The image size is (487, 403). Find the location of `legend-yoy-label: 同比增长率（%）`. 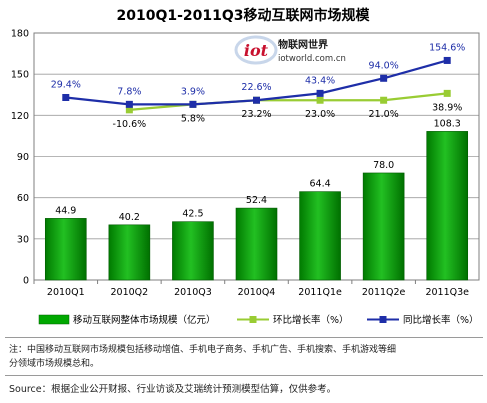

legend-yoy-label: 同比增长率（%） is located at coordinates (441, 320).